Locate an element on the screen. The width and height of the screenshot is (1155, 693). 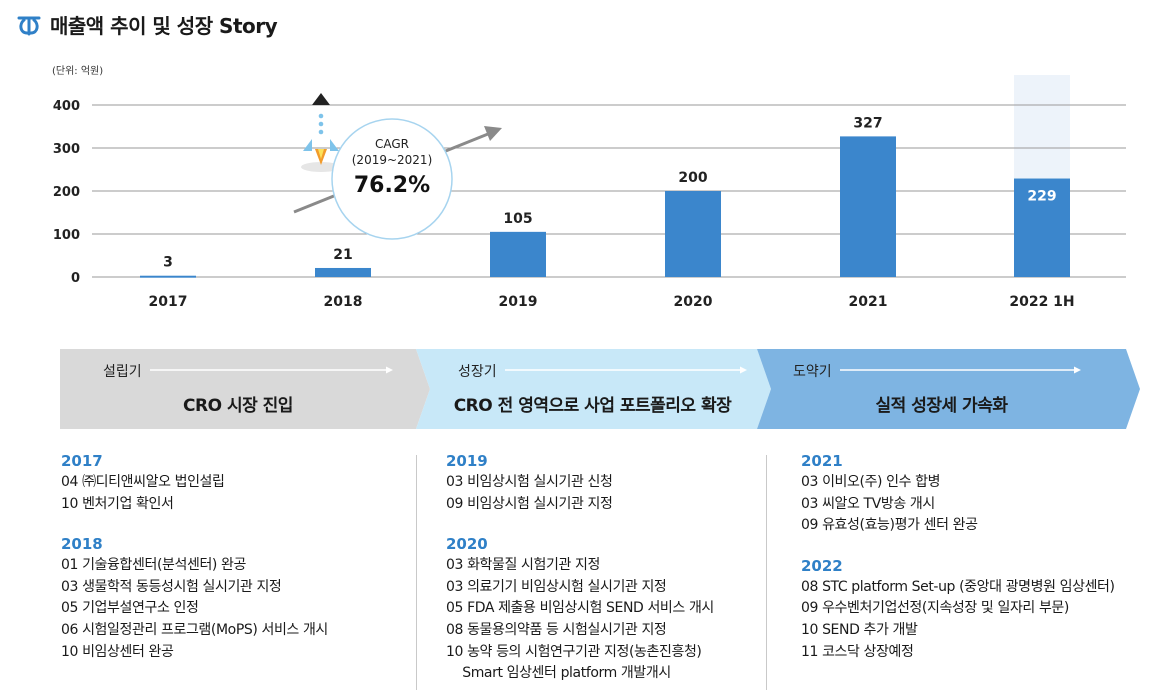
data-label: 327 is located at coordinates (867, 123).